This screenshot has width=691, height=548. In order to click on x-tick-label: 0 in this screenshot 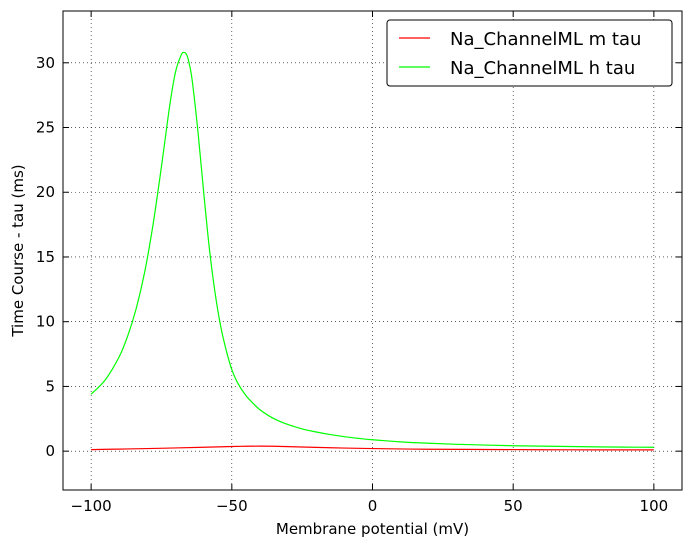, I will do `click(373, 506)`.